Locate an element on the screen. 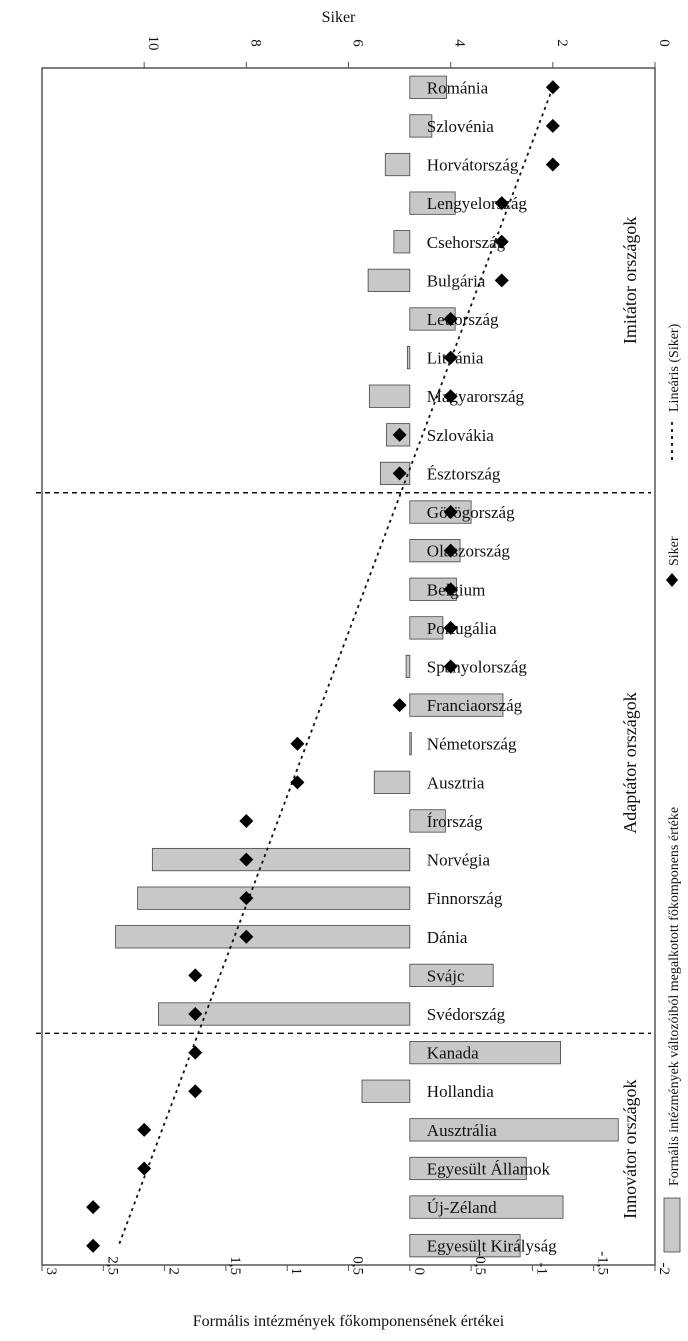  category-label: Görögország is located at coordinates (471, 512).